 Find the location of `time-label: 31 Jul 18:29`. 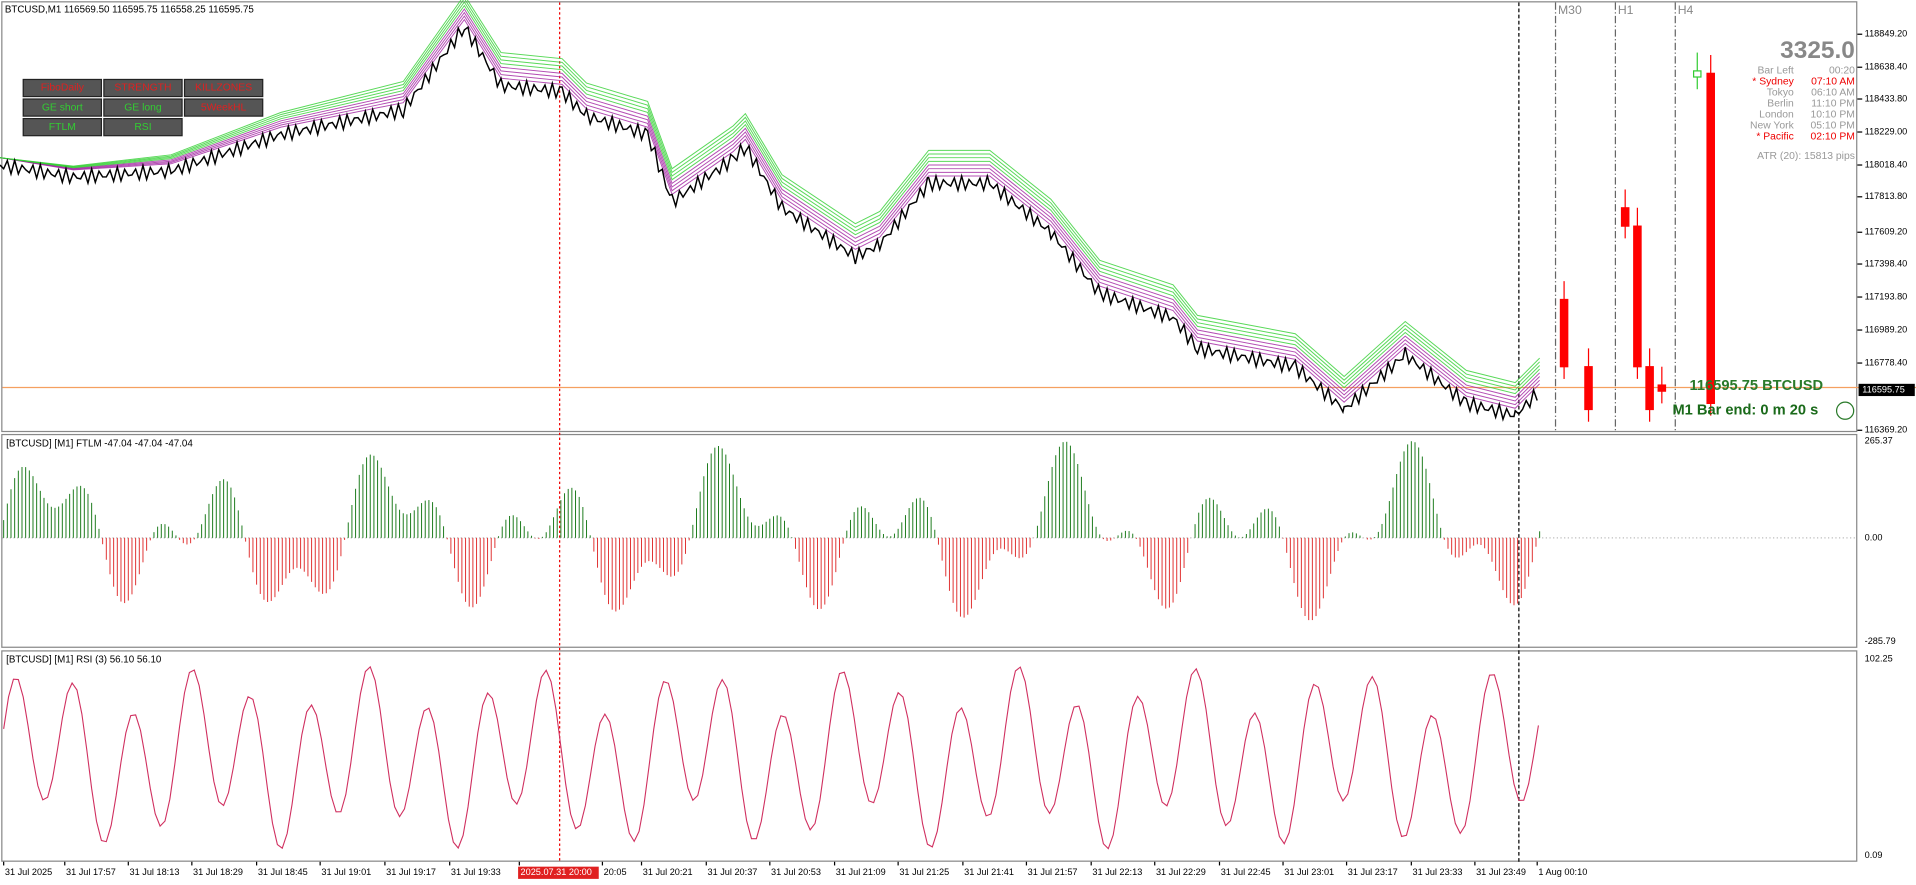

time-label: 31 Jul 18:29 is located at coordinates (218, 872).